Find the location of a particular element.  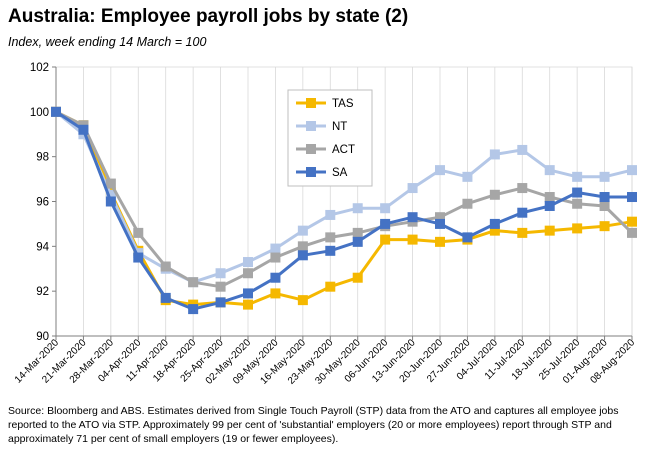

y-tick-label: 94 is located at coordinates (42, 247).